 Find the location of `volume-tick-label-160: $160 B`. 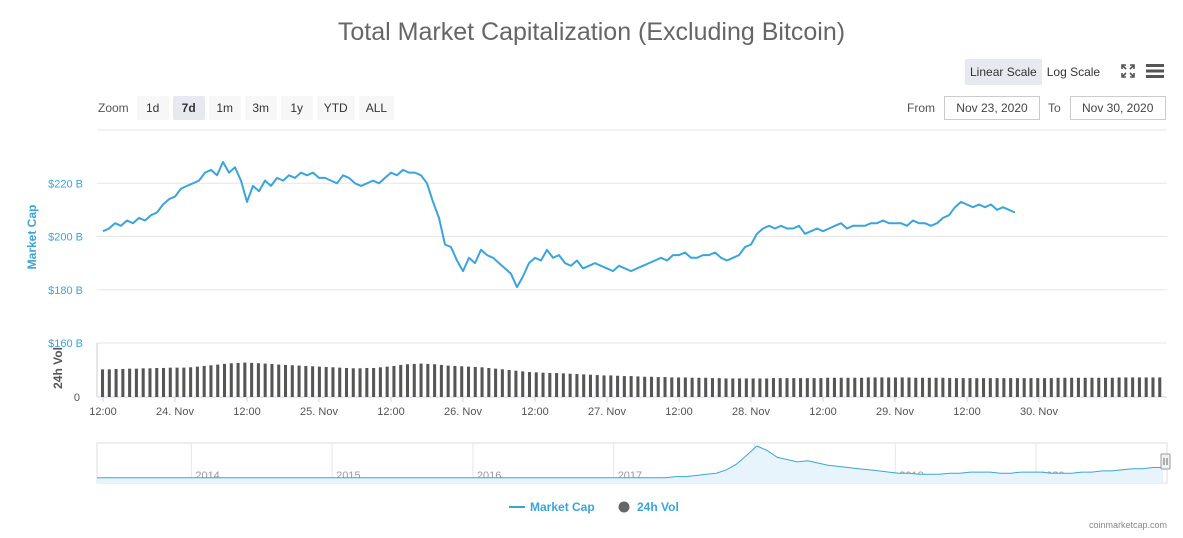

volume-tick-label-160: $160 B is located at coordinates (65, 344).